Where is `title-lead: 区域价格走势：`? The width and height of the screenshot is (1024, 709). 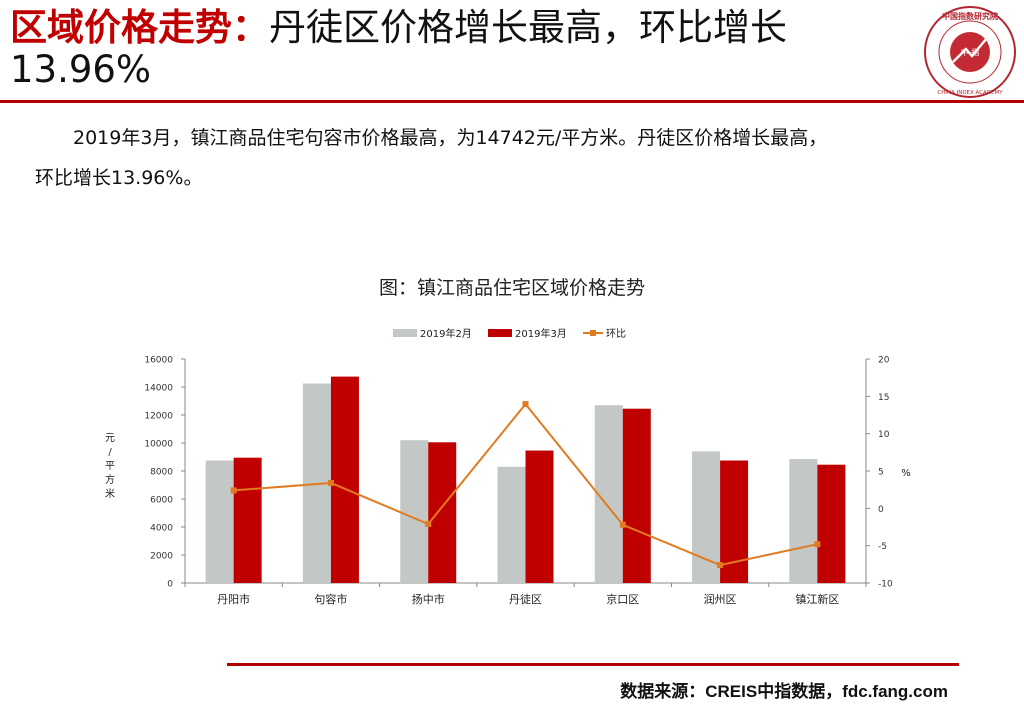 title-lead: 区域价格走势： is located at coordinates (139, 27).